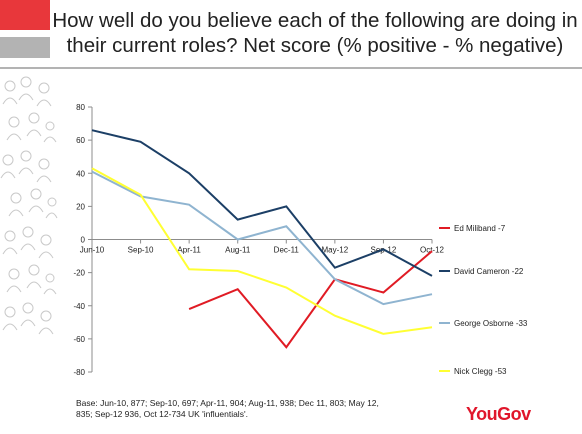  What do you see at coordinates (491, 323) in the screenshot?
I see `legend-label: George Osborne -33` at bounding box center [491, 323].